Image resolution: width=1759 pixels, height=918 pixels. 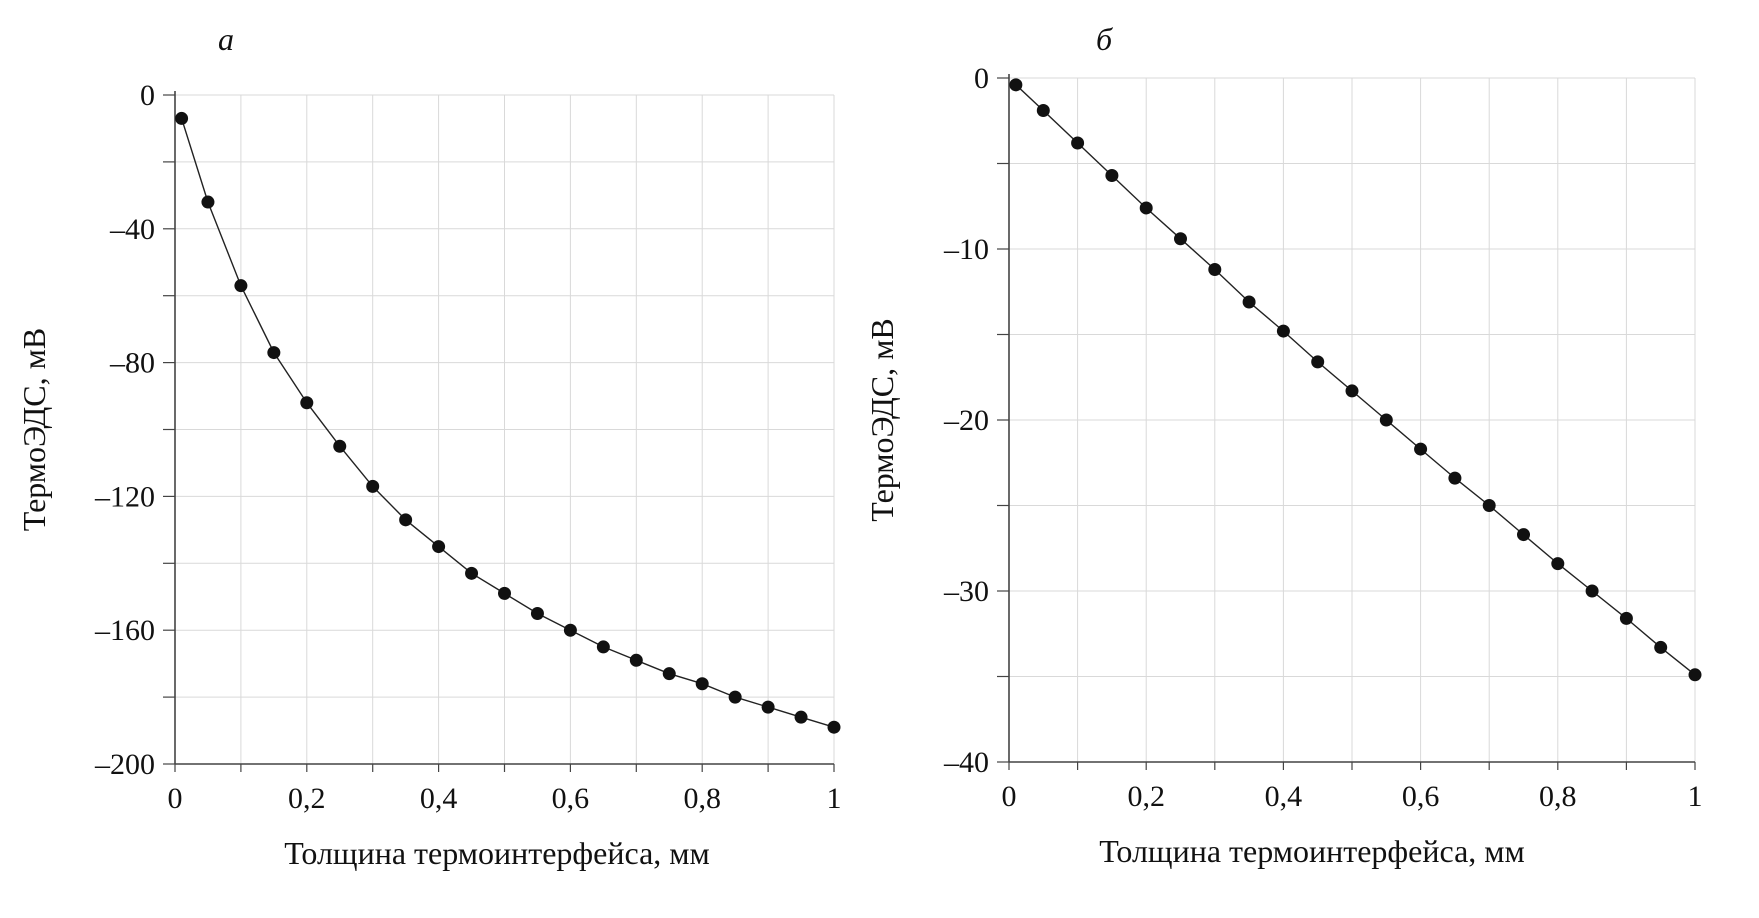 I want to click on y-tick-label: –200, so click(x=124, y=764).